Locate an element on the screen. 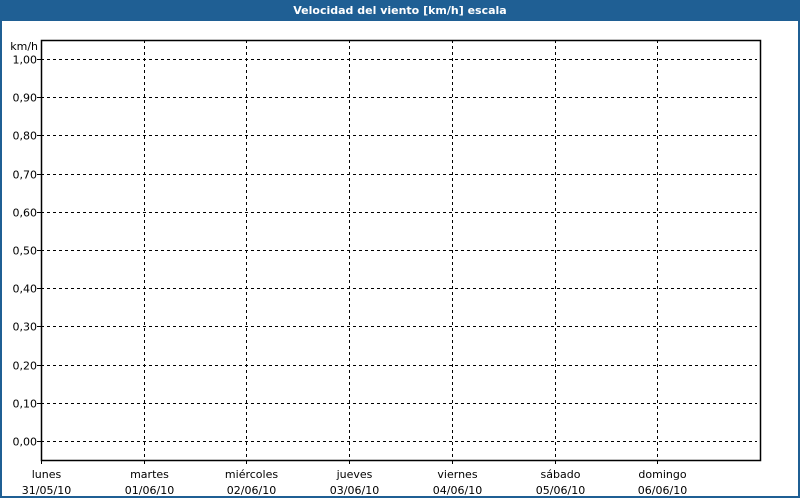 The width and height of the screenshot is (800, 500). y-axis-label: km/h is located at coordinates (24, 46).